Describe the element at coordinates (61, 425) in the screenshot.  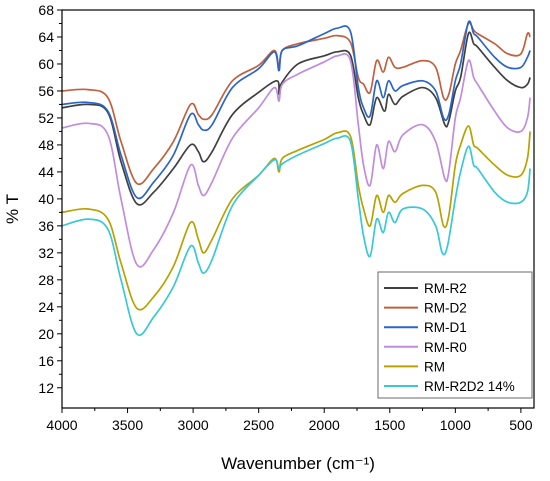
I see `x-tick-label: 4000` at that location.